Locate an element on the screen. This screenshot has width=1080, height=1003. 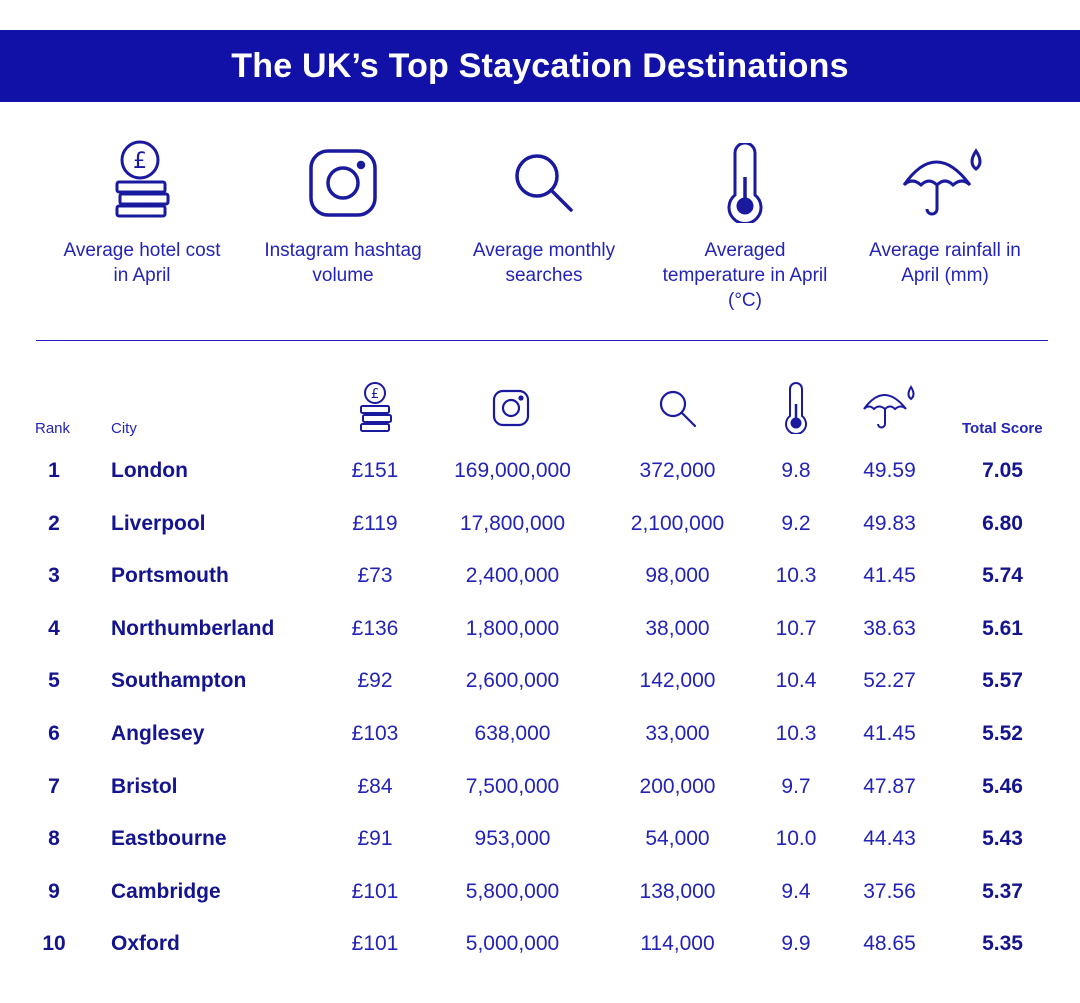
monthly-searches-cell: 98,000 is located at coordinates (677, 576).